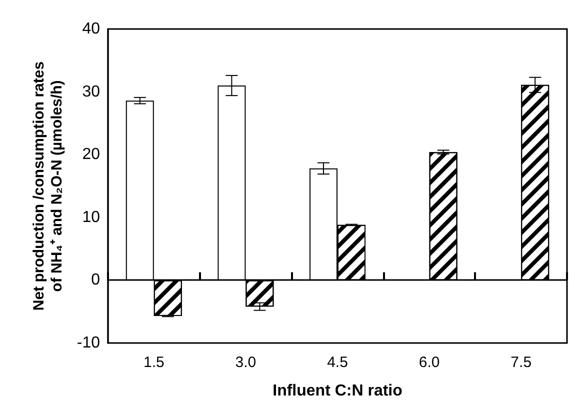 The image size is (583, 412). What do you see at coordinates (95, 280) in the screenshot?
I see `y-tick-label: 0` at bounding box center [95, 280].